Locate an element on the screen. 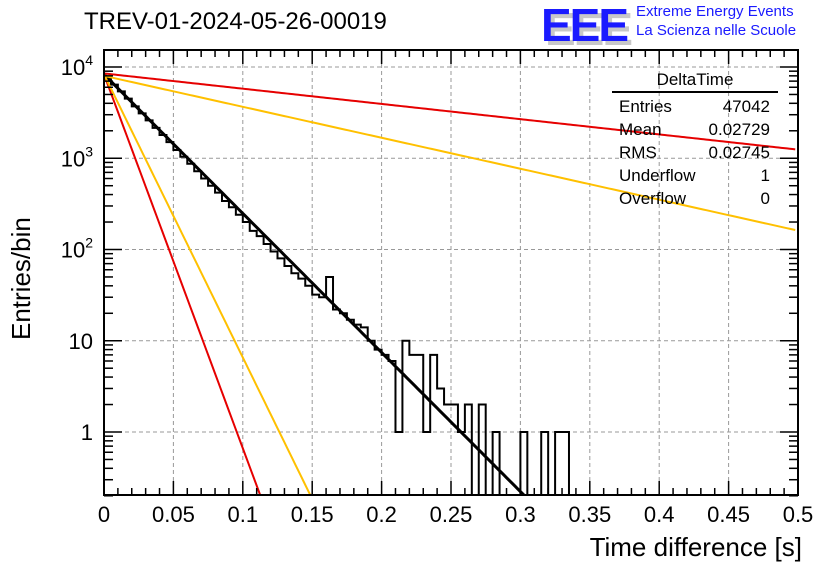 This screenshot has height=572, width=836. stats-value: 47042 is located at coordinates (746, 106).